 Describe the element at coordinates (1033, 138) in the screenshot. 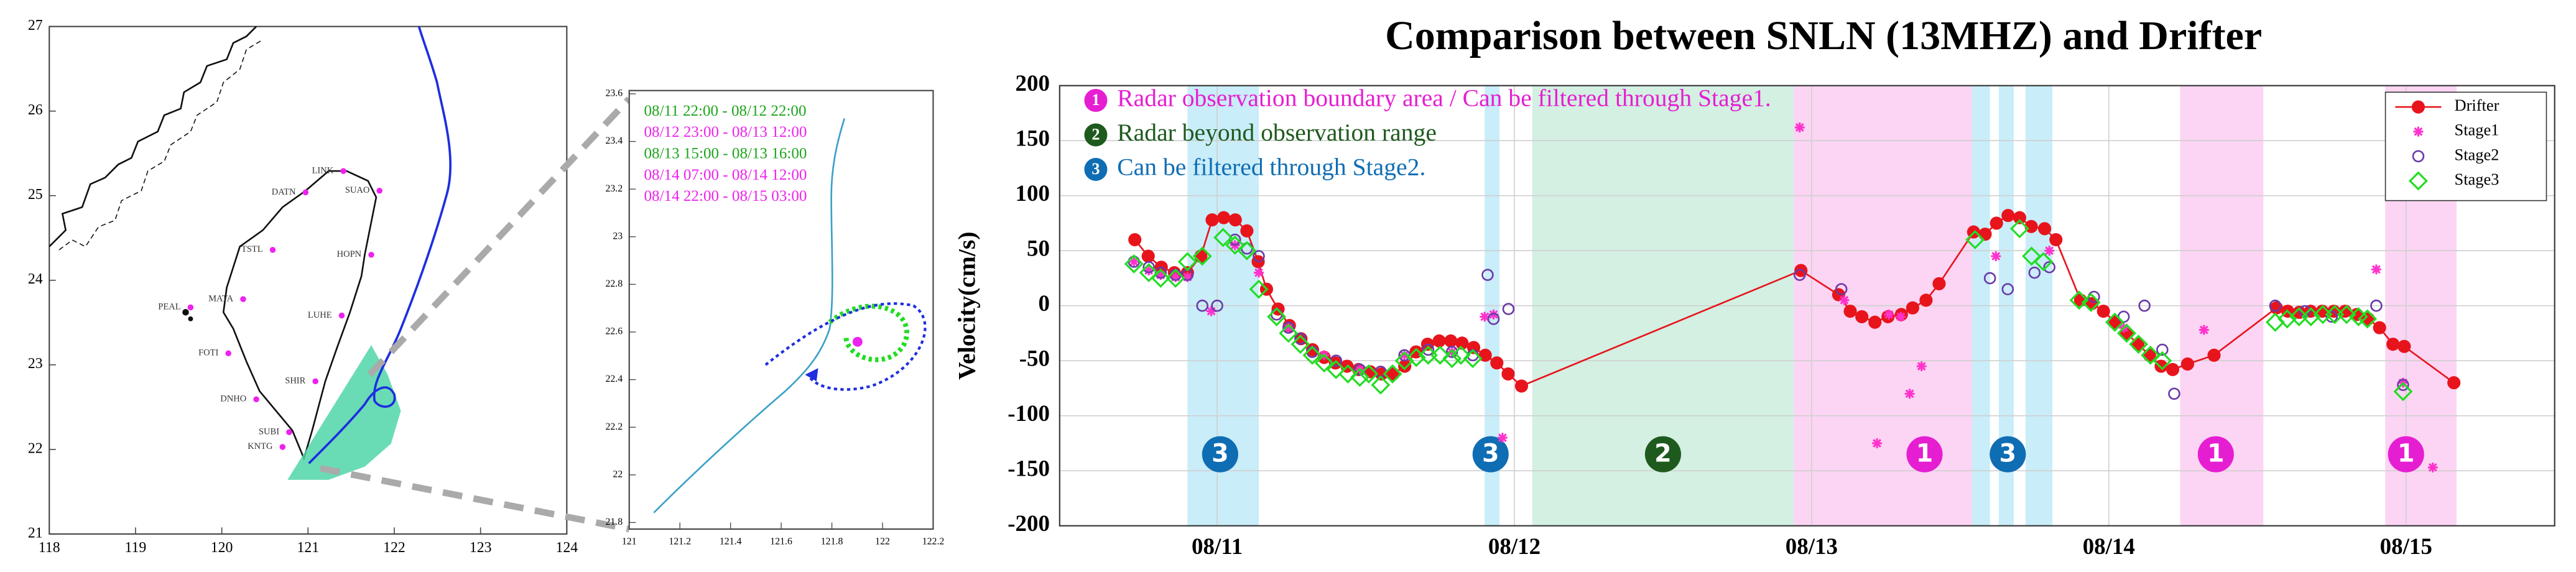

I see `y-tick-label: 150` at that location.